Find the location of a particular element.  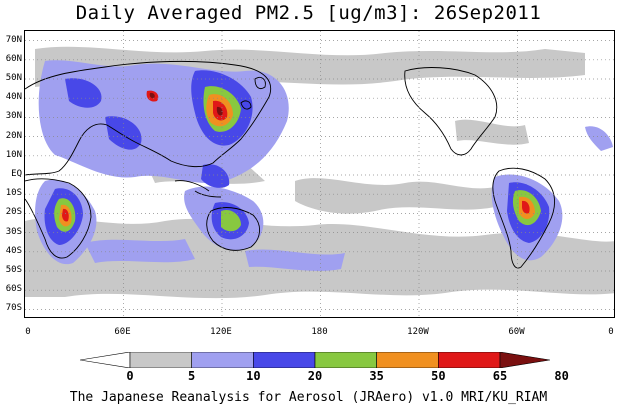

lat-tick-label: 10N is located at coordinates (13, 154).